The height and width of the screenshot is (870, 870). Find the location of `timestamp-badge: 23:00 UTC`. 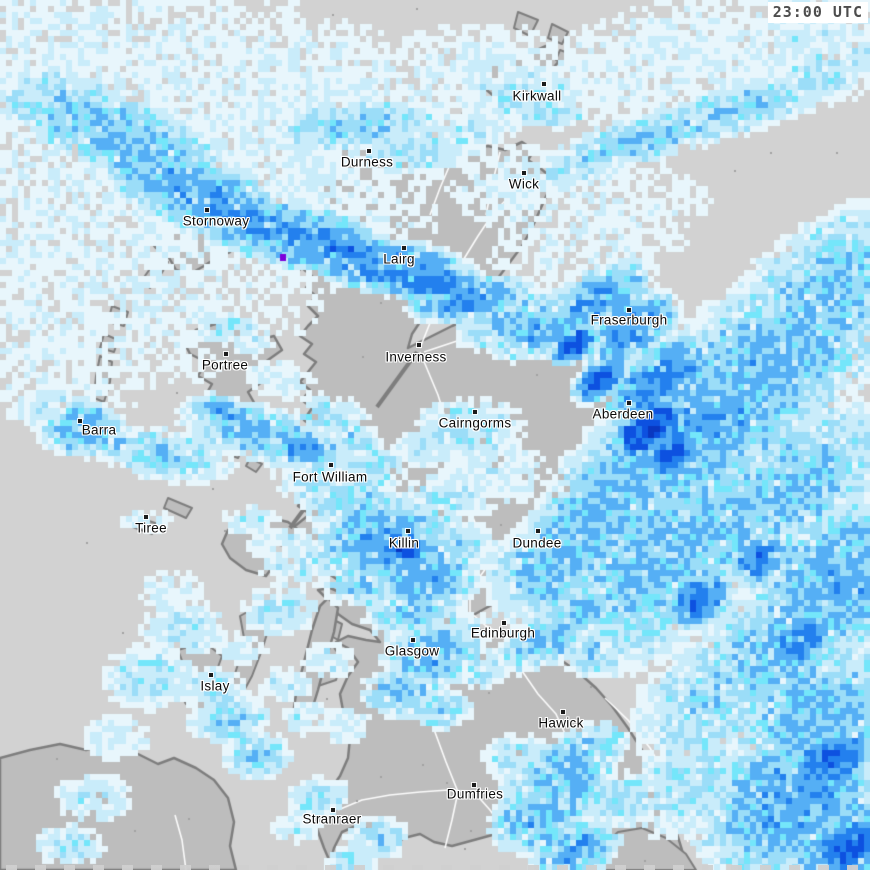

timestamp-badge: 23:00 UTC is located at coordinates (817, 12).